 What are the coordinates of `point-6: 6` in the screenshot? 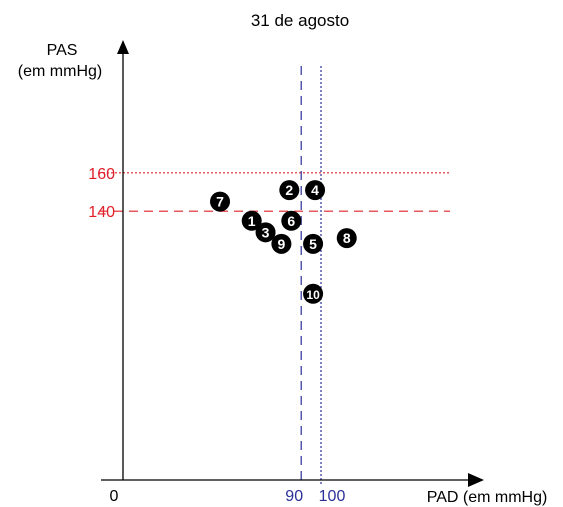 It's located at (291, 220).